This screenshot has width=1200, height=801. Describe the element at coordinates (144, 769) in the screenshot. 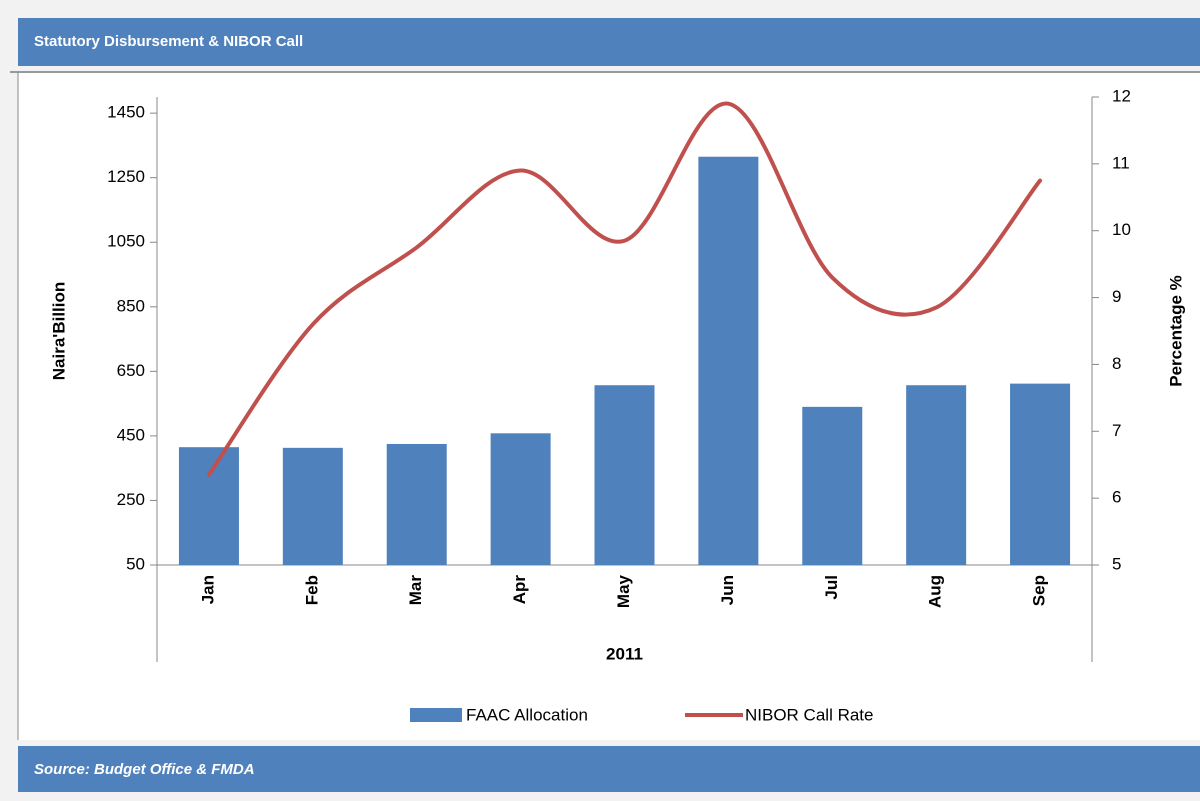

I see `footer-source: Source: Budget Office & FMDA` at that location.